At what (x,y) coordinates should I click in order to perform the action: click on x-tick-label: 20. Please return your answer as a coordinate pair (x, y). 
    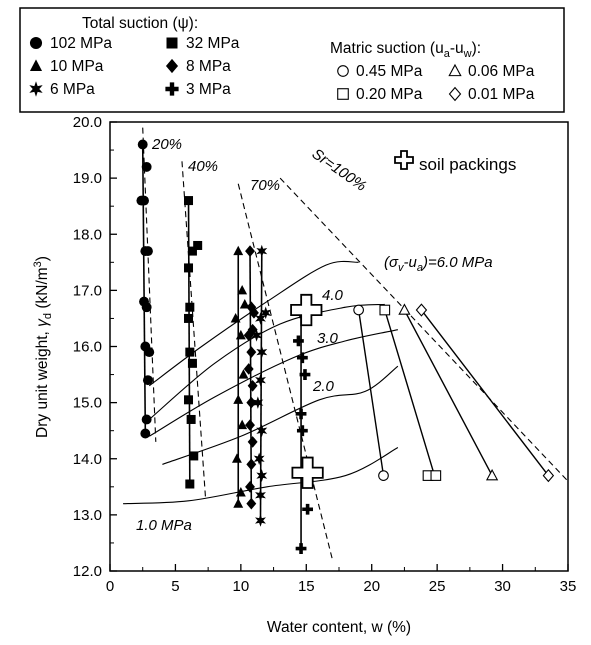
    Looking at the image, I should click on (371, 586).